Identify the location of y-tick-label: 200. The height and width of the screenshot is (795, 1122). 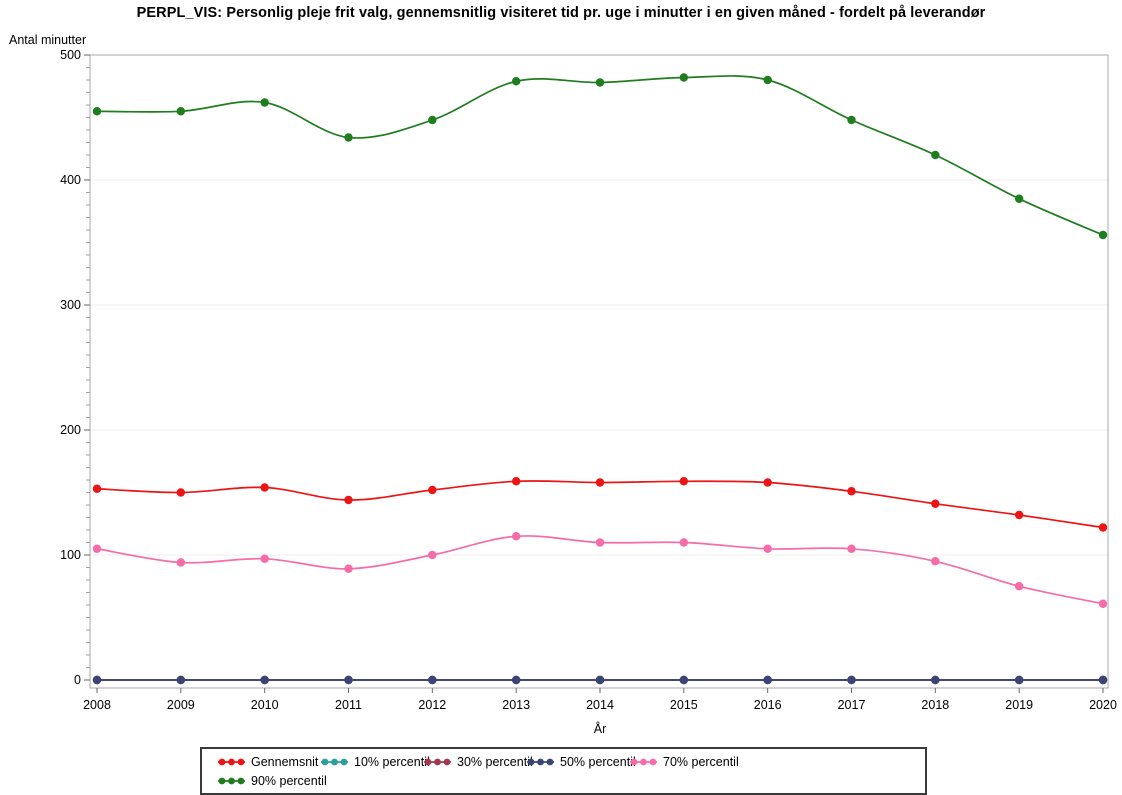
(70, 430).